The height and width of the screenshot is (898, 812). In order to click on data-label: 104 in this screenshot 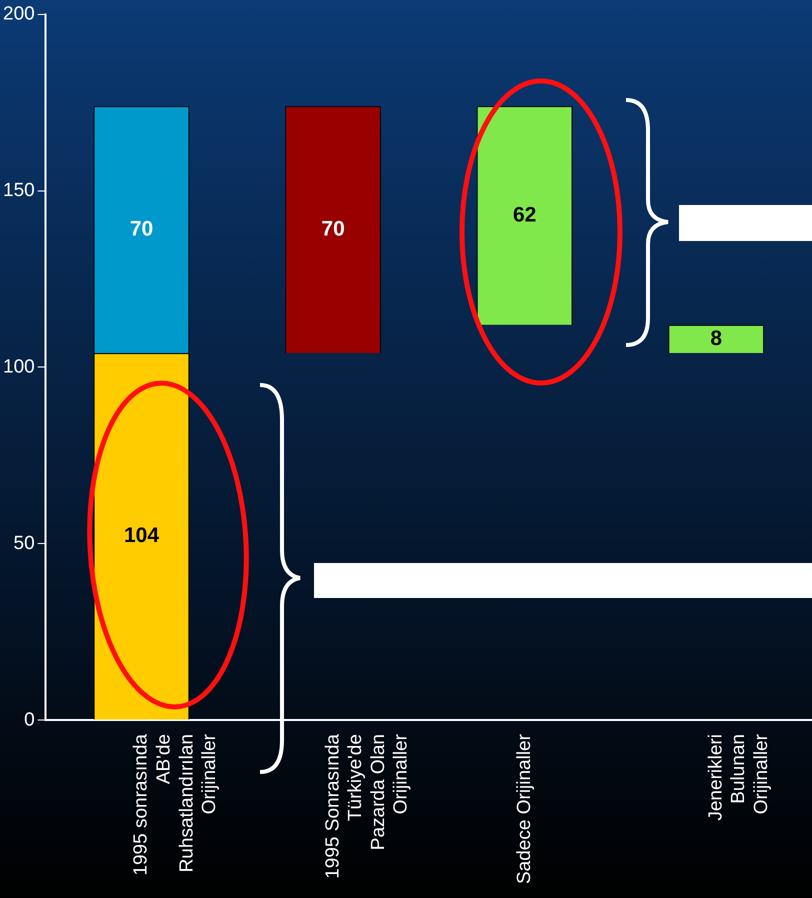, I will do `click(142, 536)`.